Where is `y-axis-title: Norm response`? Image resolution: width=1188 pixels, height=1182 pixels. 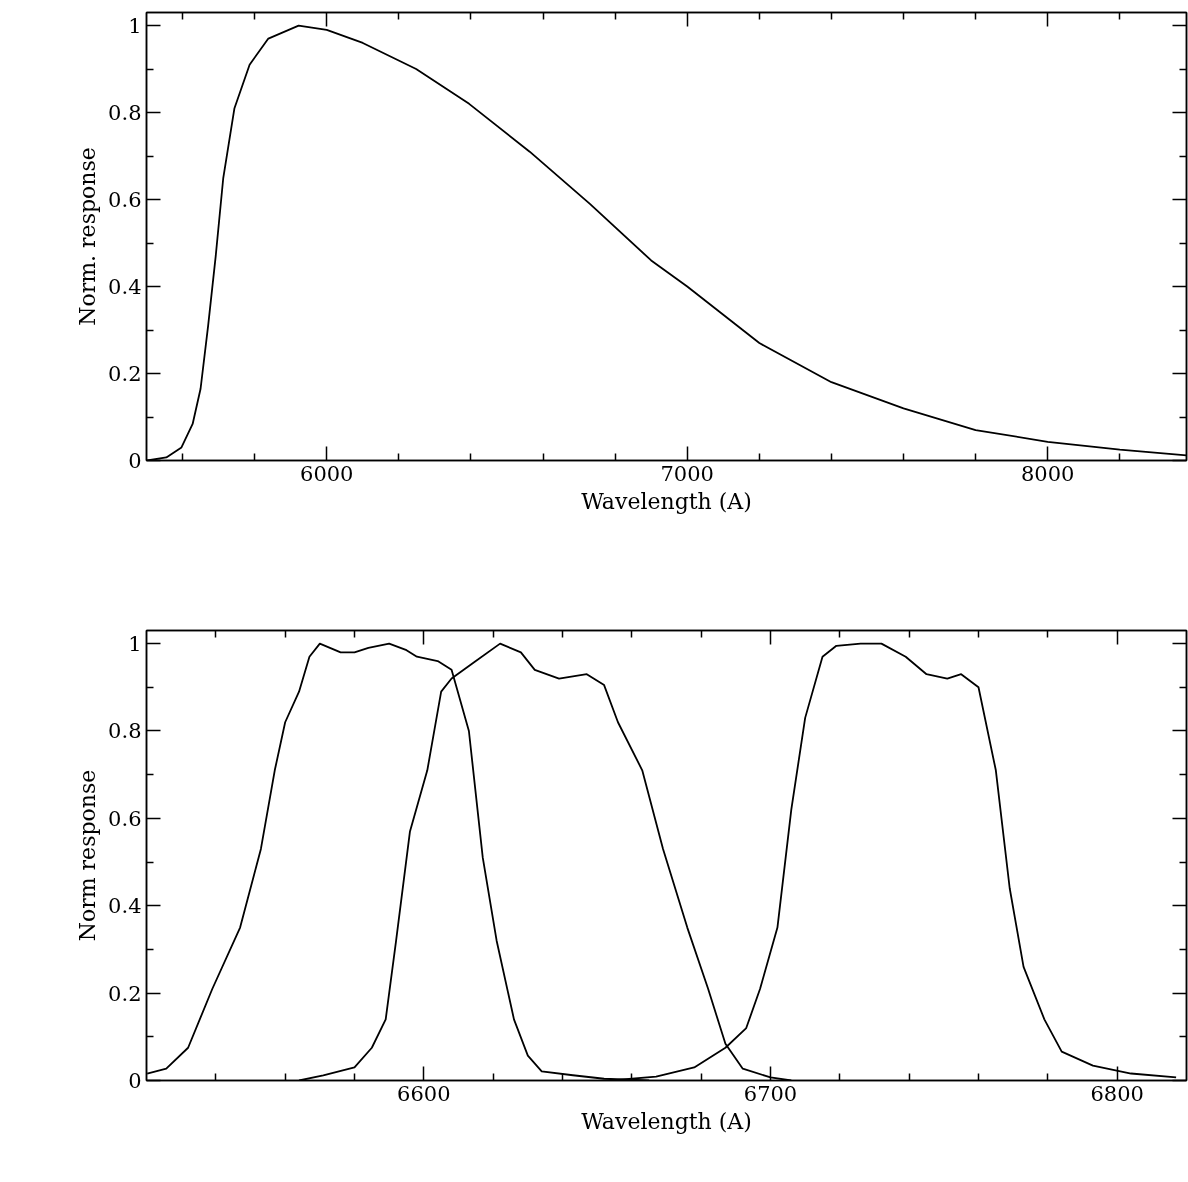 y-axis-title: Norm response is located at coordinates (88, 855).